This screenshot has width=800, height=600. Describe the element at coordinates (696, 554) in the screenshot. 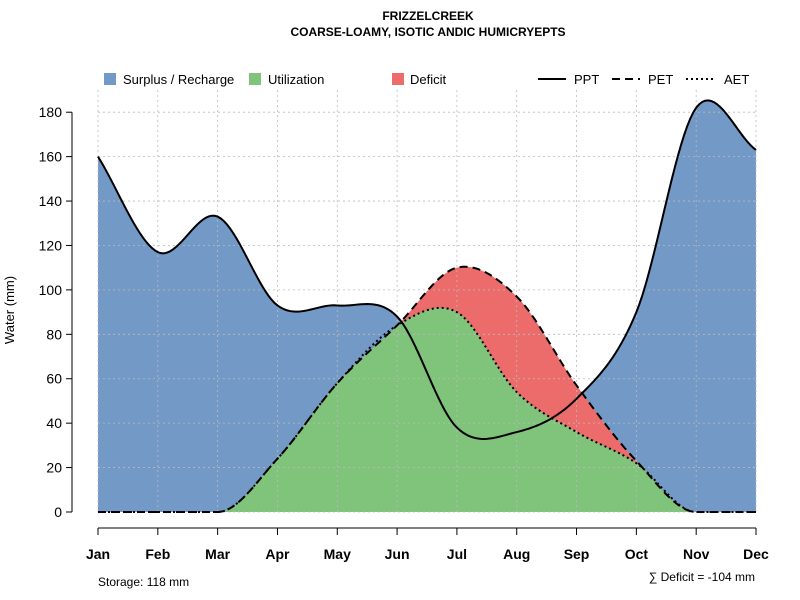

I see `x-tick-label-nov: Nov` at that location.